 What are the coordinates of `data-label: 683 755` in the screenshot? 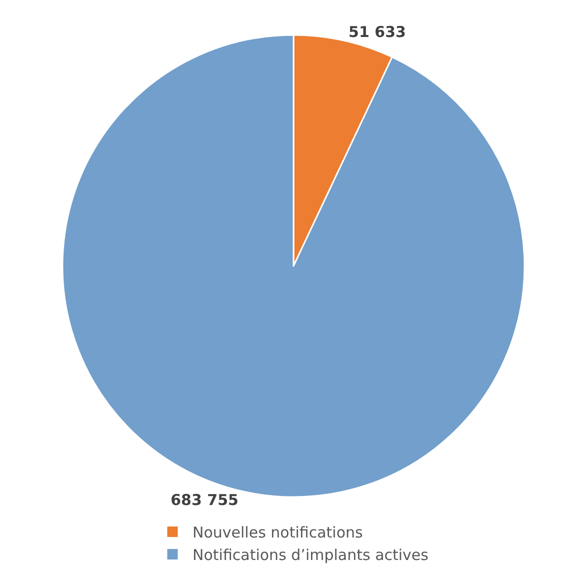 It's located at (204, 499).